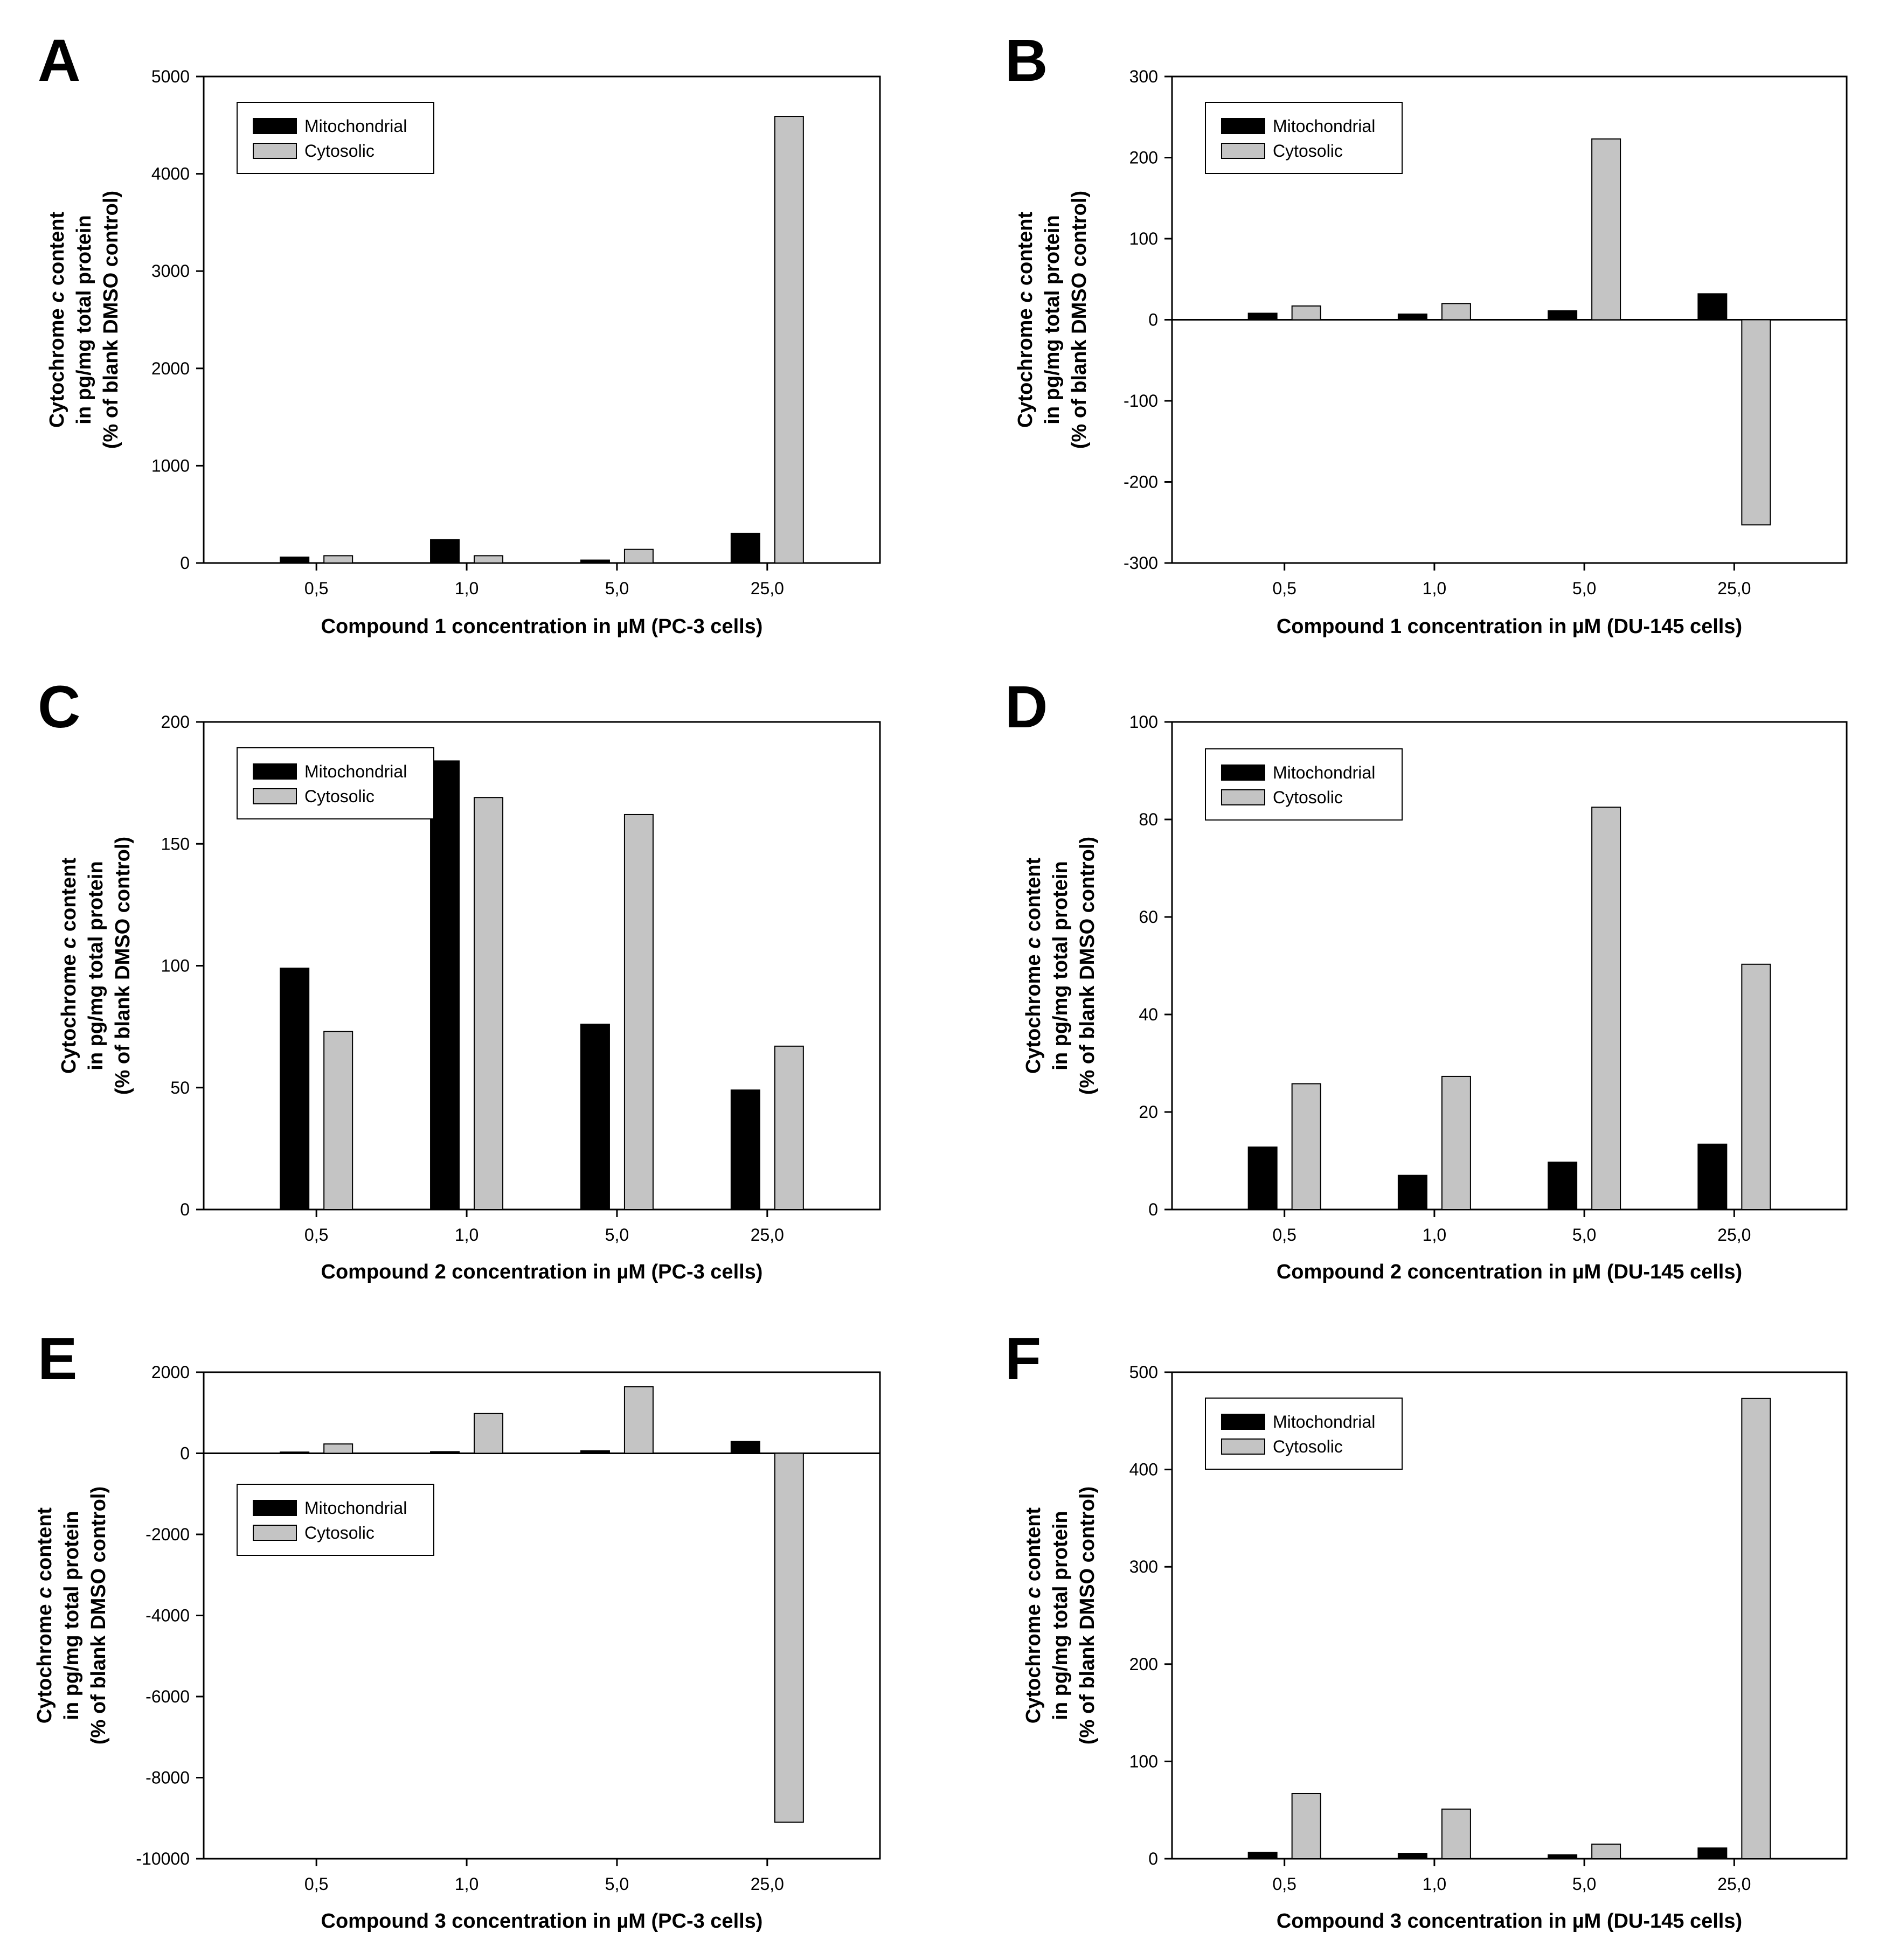 The image size is (1879, 1960). What do you see at coordinates (59, 707) in the screenshot?
I see `panel-letter: C` at bounding box center [59, 707].